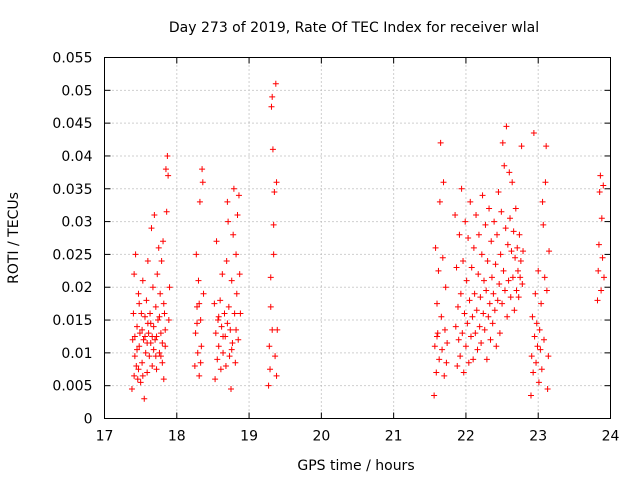  Describe the element at coordinates (72, 59) in the screenshot. I see `y-tick-label: 0.055` at that location.